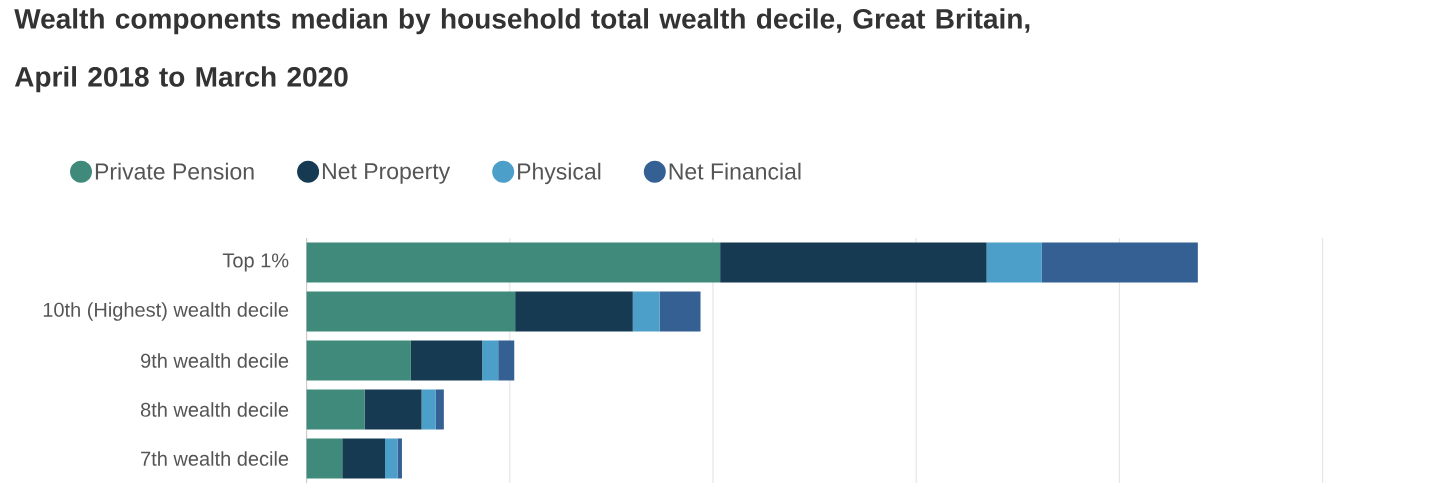  I want to click on y-tick-label: 7th wealth decile, so click(215, 458).